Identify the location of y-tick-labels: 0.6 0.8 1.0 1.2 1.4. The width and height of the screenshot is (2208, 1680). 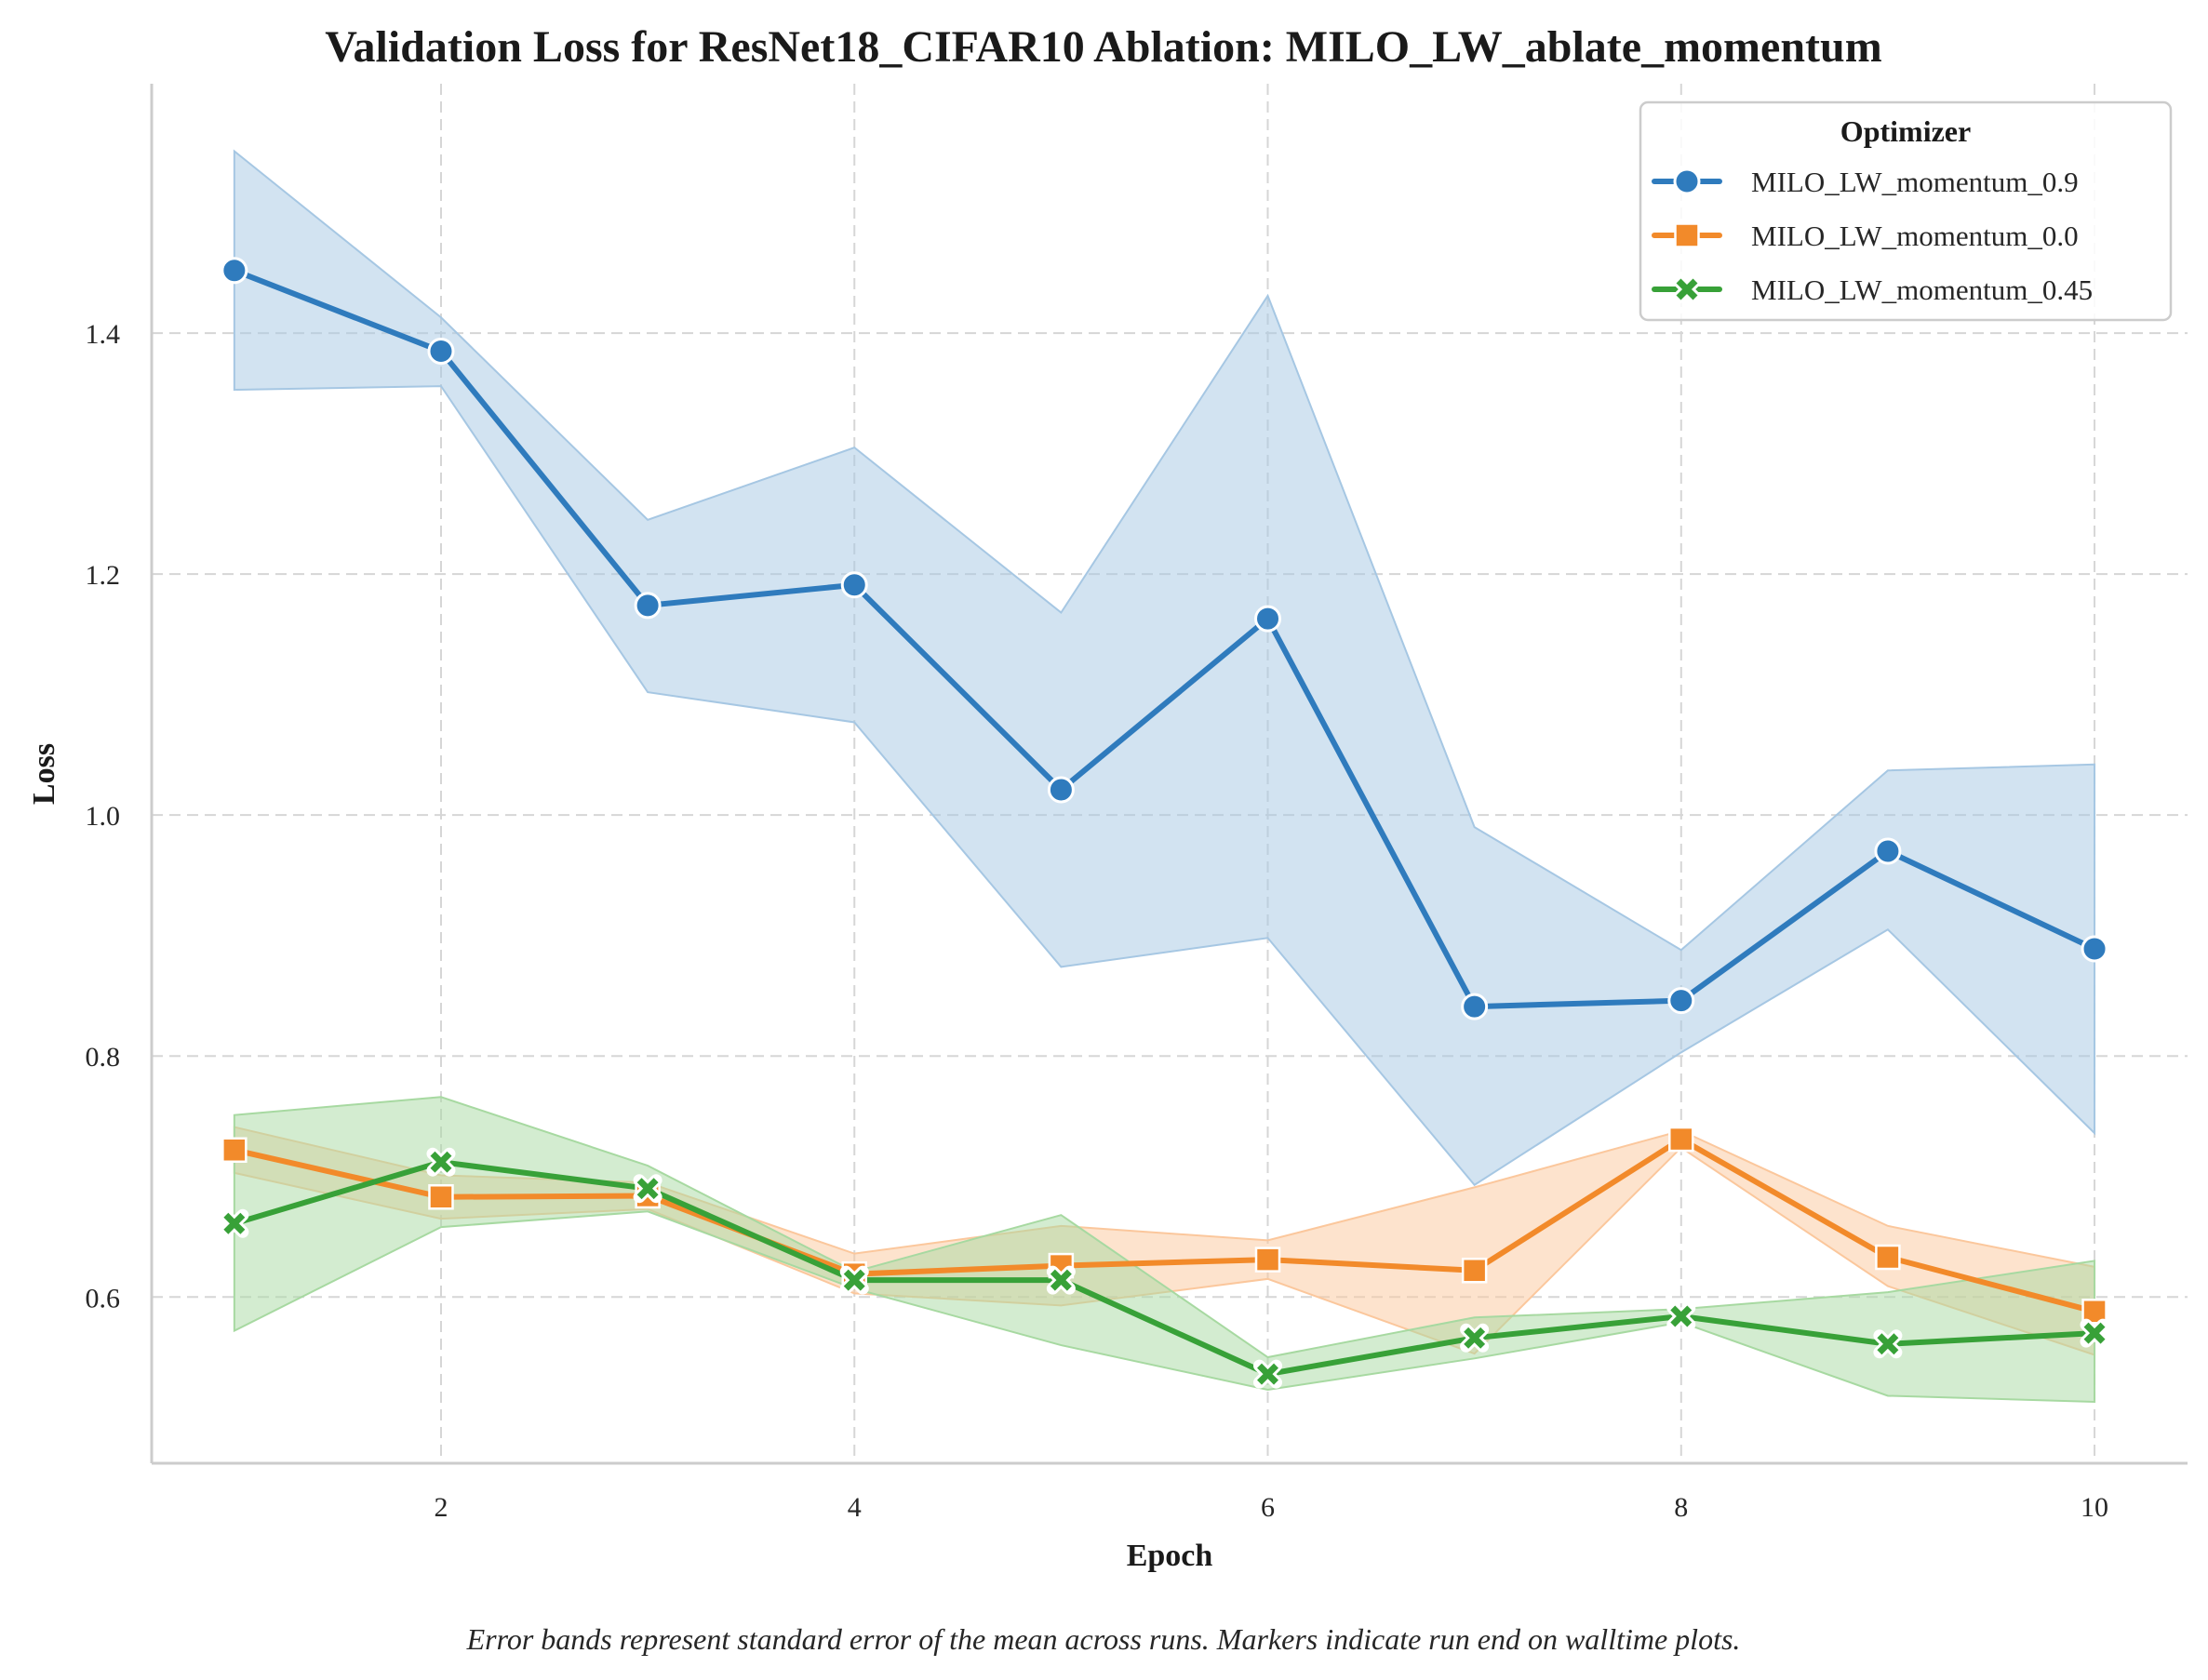
(103, 816).